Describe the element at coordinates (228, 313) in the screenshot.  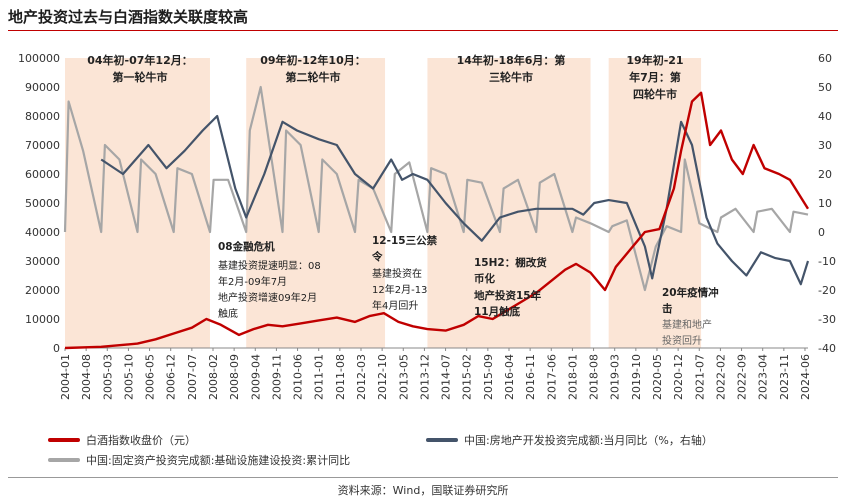
I see `annotation-2008-line4: 触底` at that location.